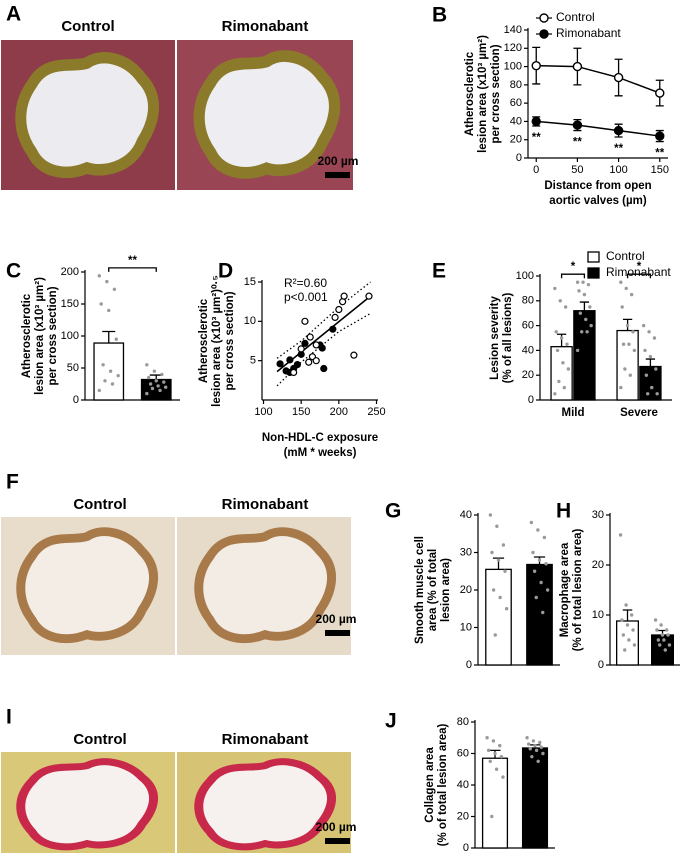 The height and width of the screenshot is (853, 688). I want to click on x-axis-label: Non-HDL-C exposure, so click(320, 438).